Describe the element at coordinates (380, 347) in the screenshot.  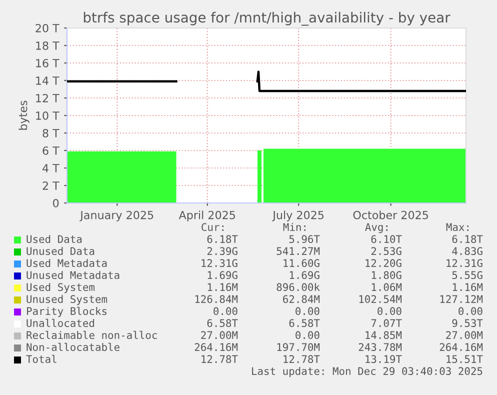
I see `text: 243.78M` at that location.